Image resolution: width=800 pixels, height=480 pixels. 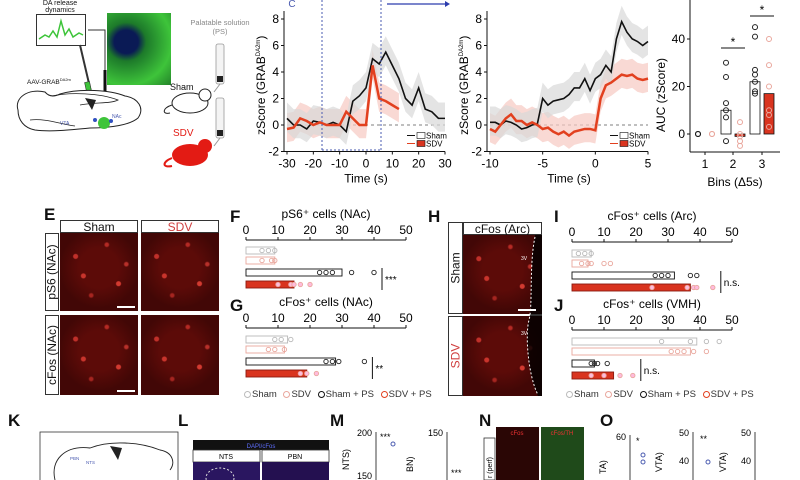 I want to click on vta-label: VTA, so click(x=65, y=124).